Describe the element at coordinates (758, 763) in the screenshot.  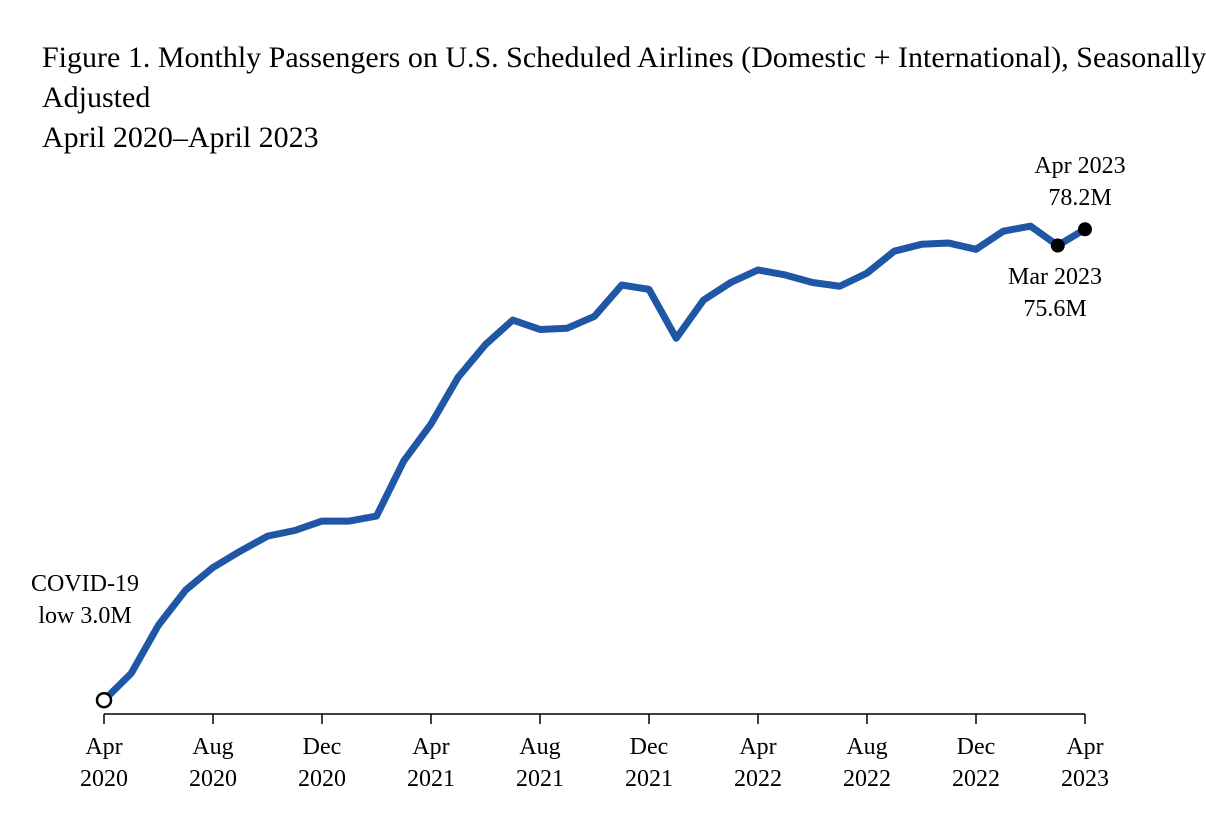
I see `x-tick-label: Apr 2022` at that location.